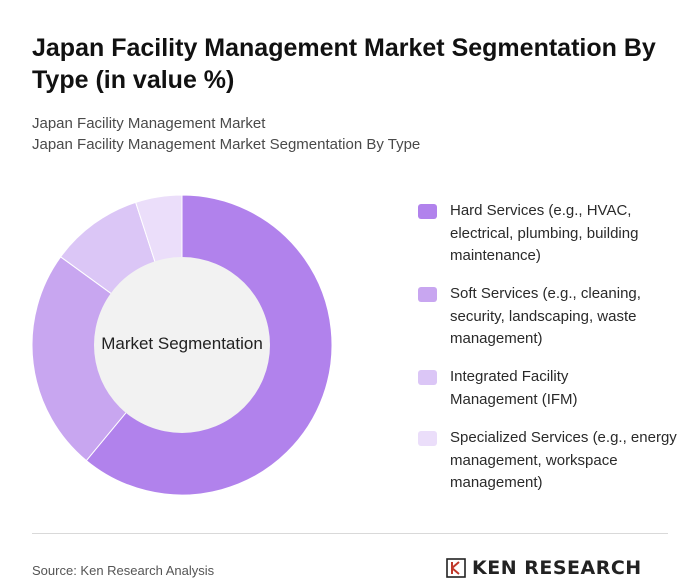  Describe the element at coordinates (495, 255) in the screenshot. I see `legend-label-line: maintenance)` at that location.